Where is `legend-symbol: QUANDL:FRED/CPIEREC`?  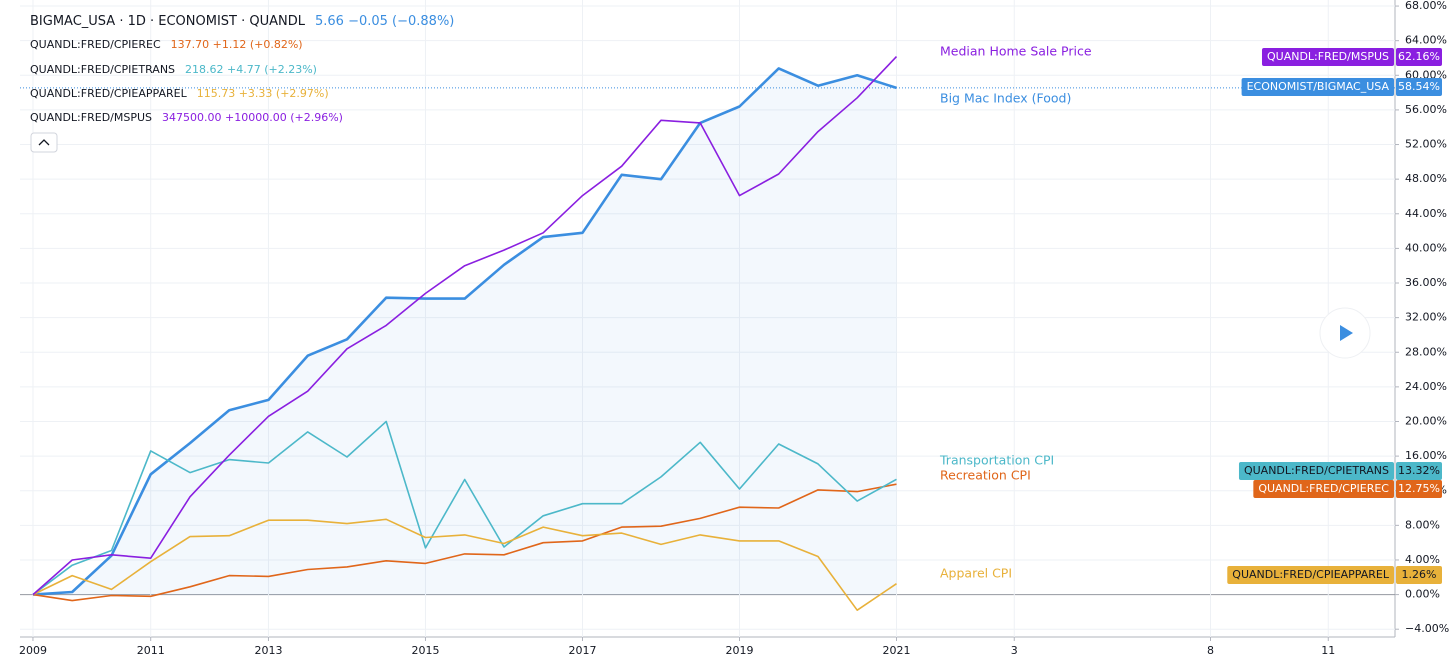
legend-symbol: QUANDL:FRED/CPIEREC is located at coordinates (95, 44).